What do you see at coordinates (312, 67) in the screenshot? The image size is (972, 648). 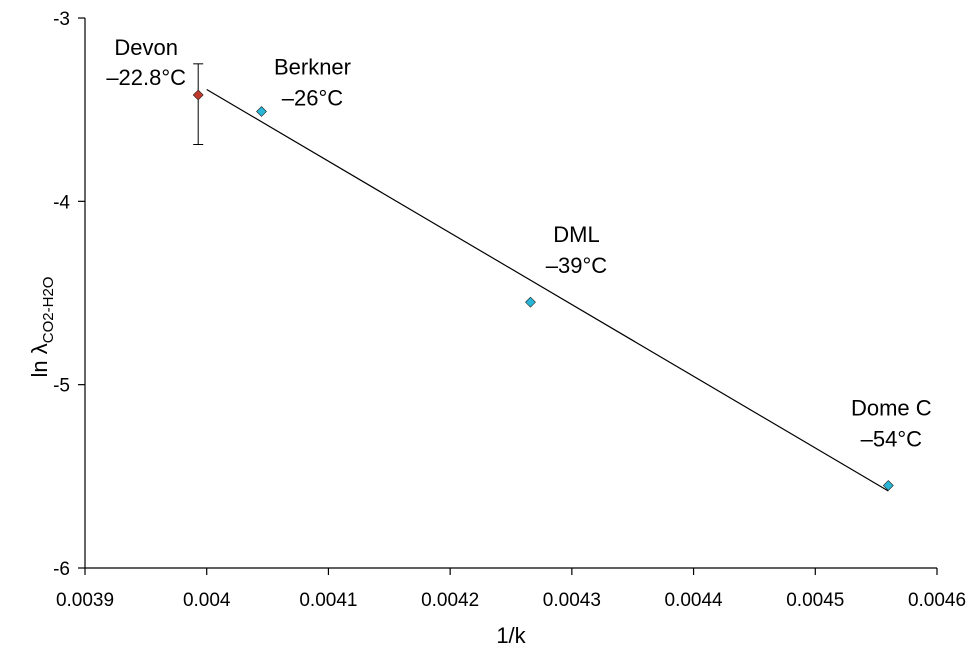 I see `point-name-label: Berkner` at bounding box center [312, 67].